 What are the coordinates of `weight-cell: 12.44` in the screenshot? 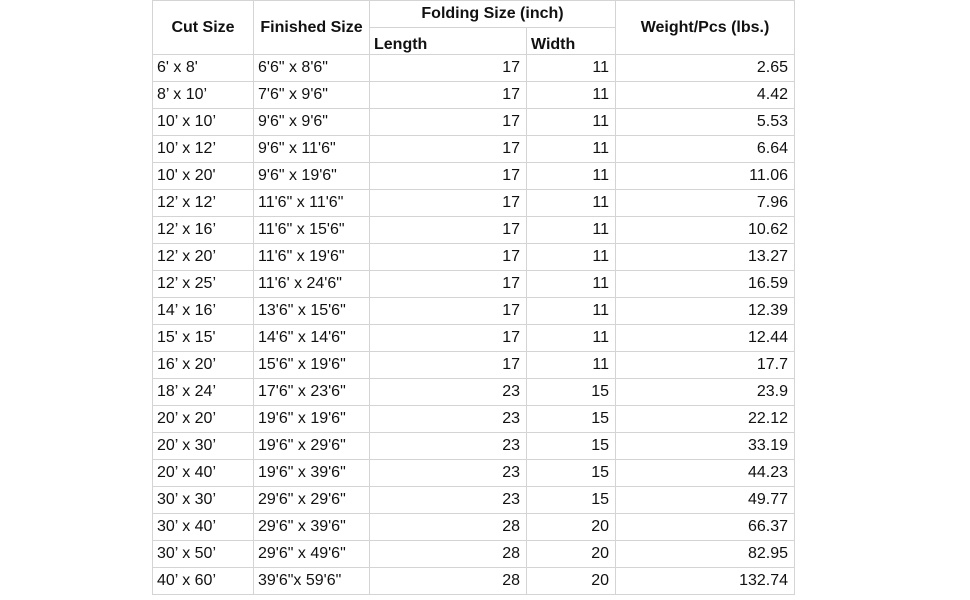 It's located at (705, 338).